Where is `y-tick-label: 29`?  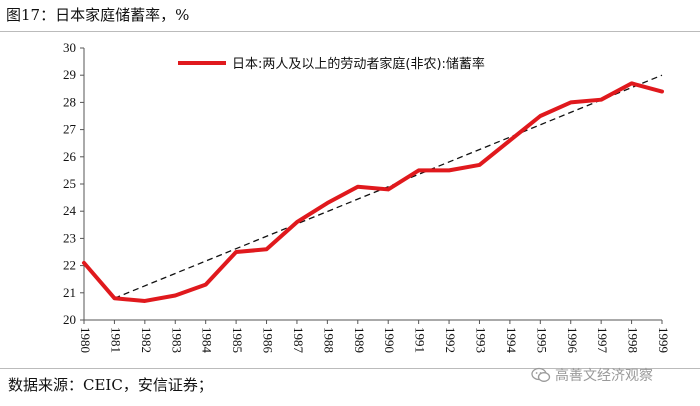
y-tick-label: 29 is located at coordinates (69, 74).